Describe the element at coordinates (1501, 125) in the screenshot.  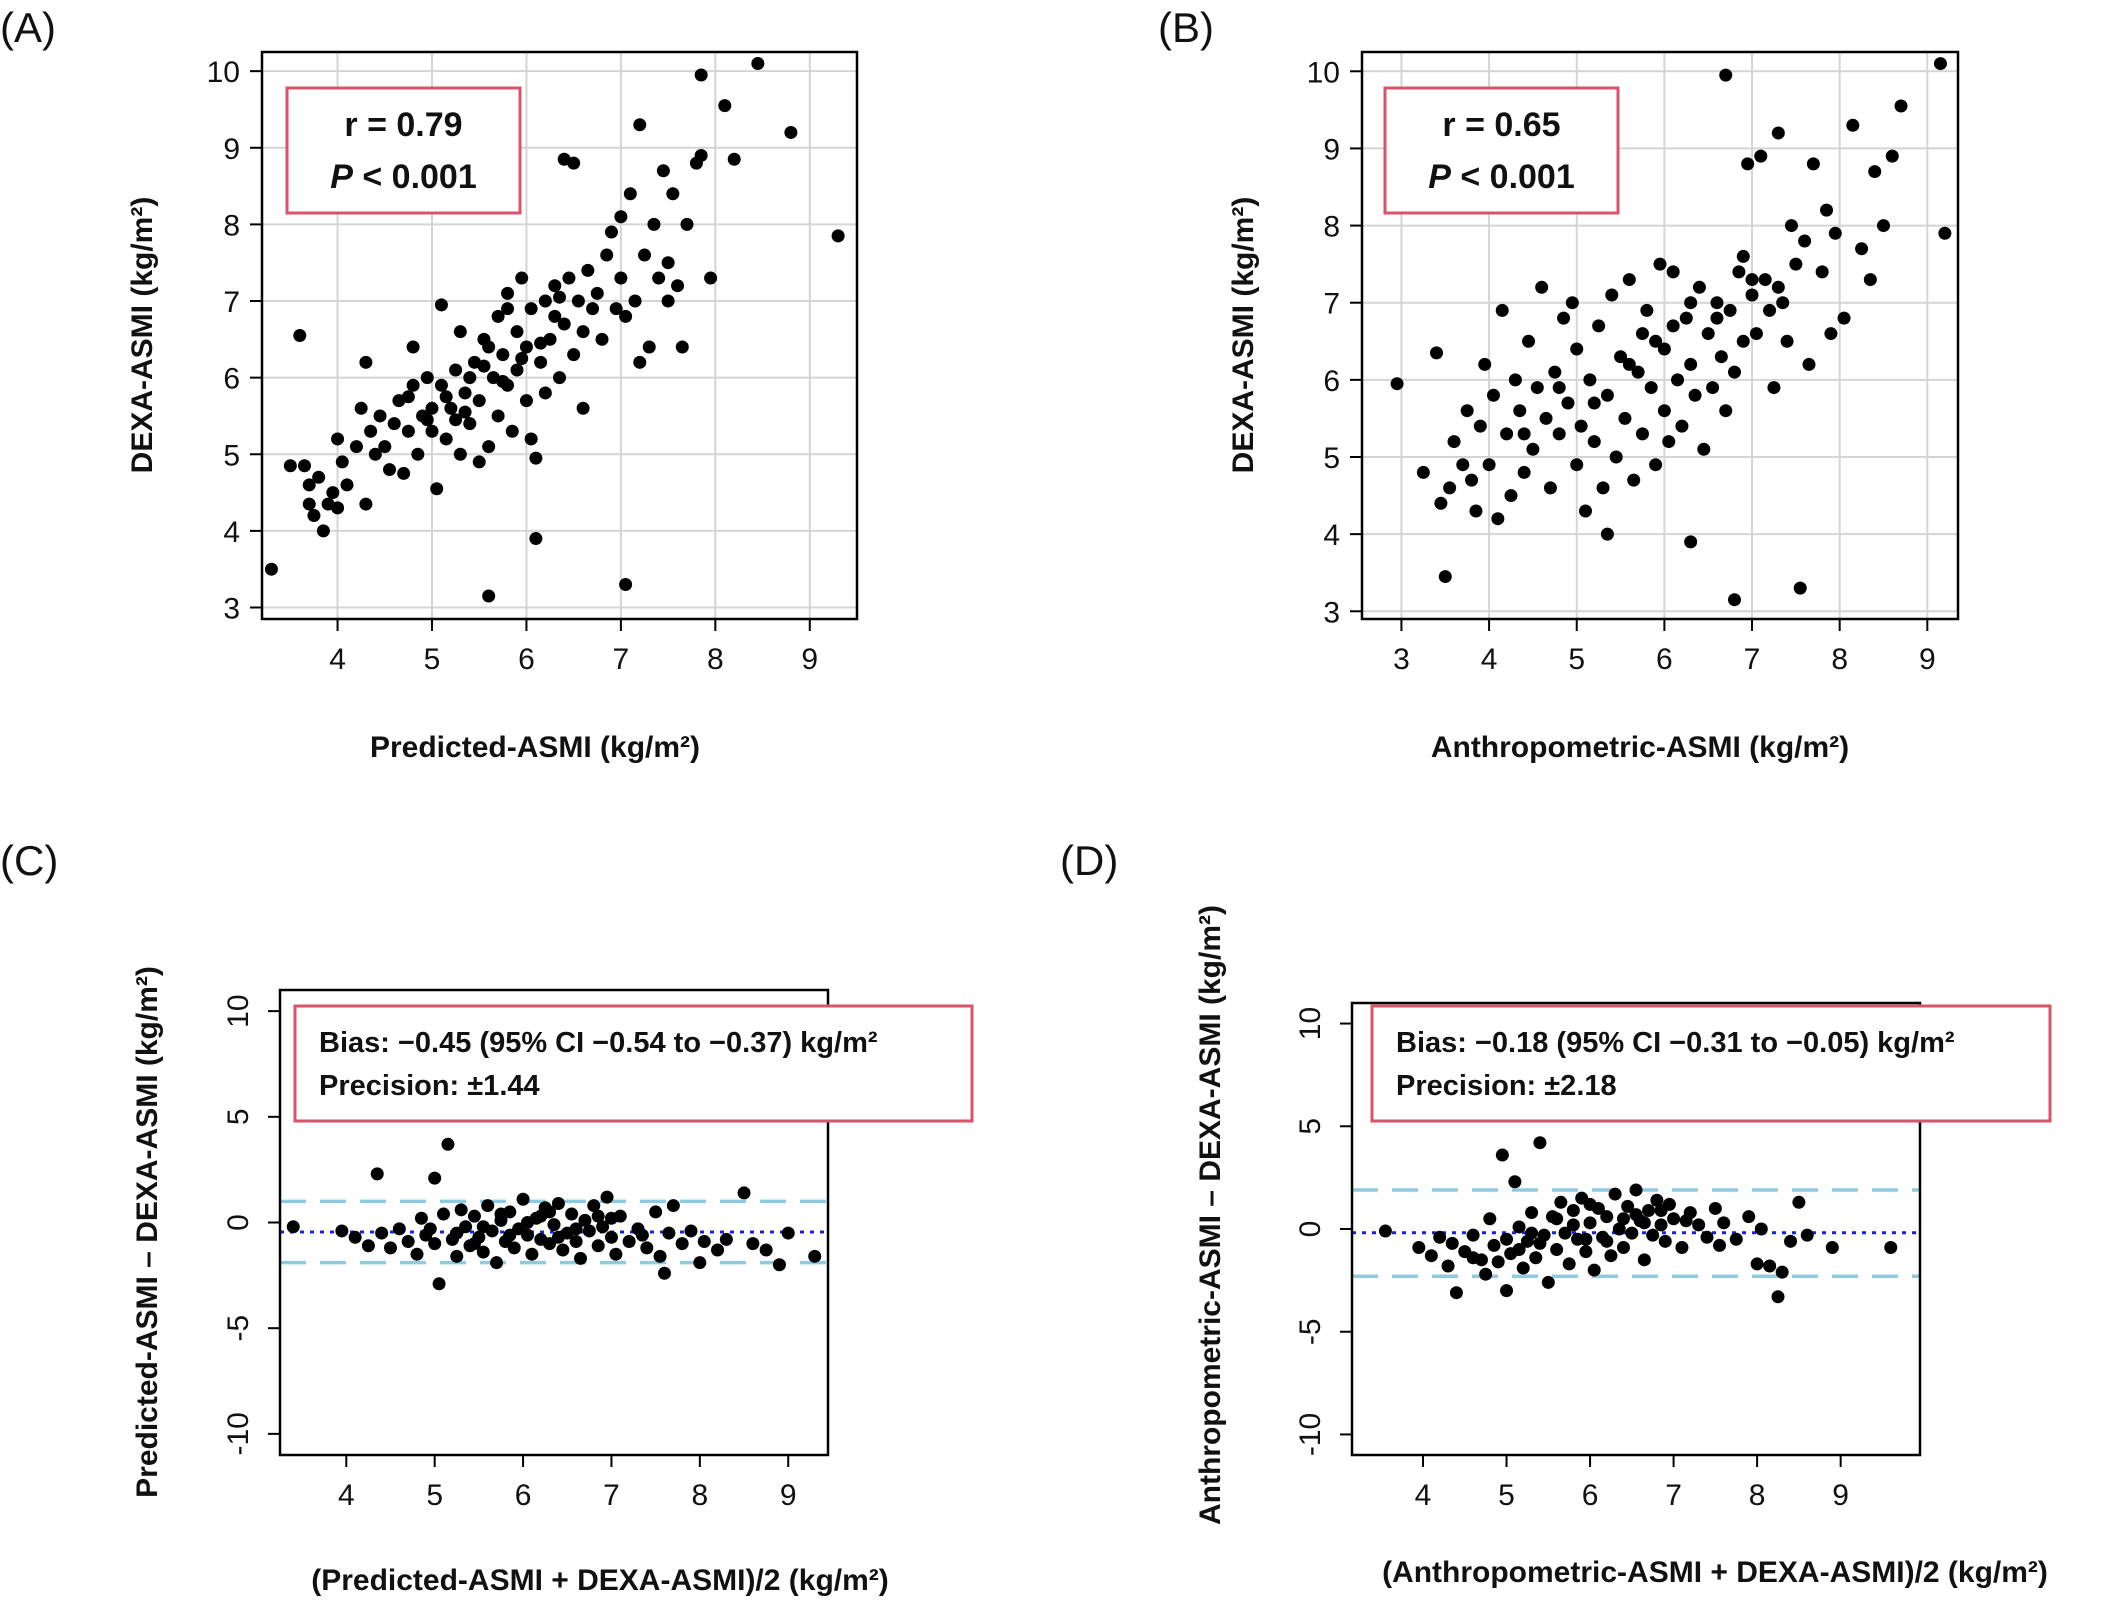
I see `correlation-text: r = 0.65` at that location.